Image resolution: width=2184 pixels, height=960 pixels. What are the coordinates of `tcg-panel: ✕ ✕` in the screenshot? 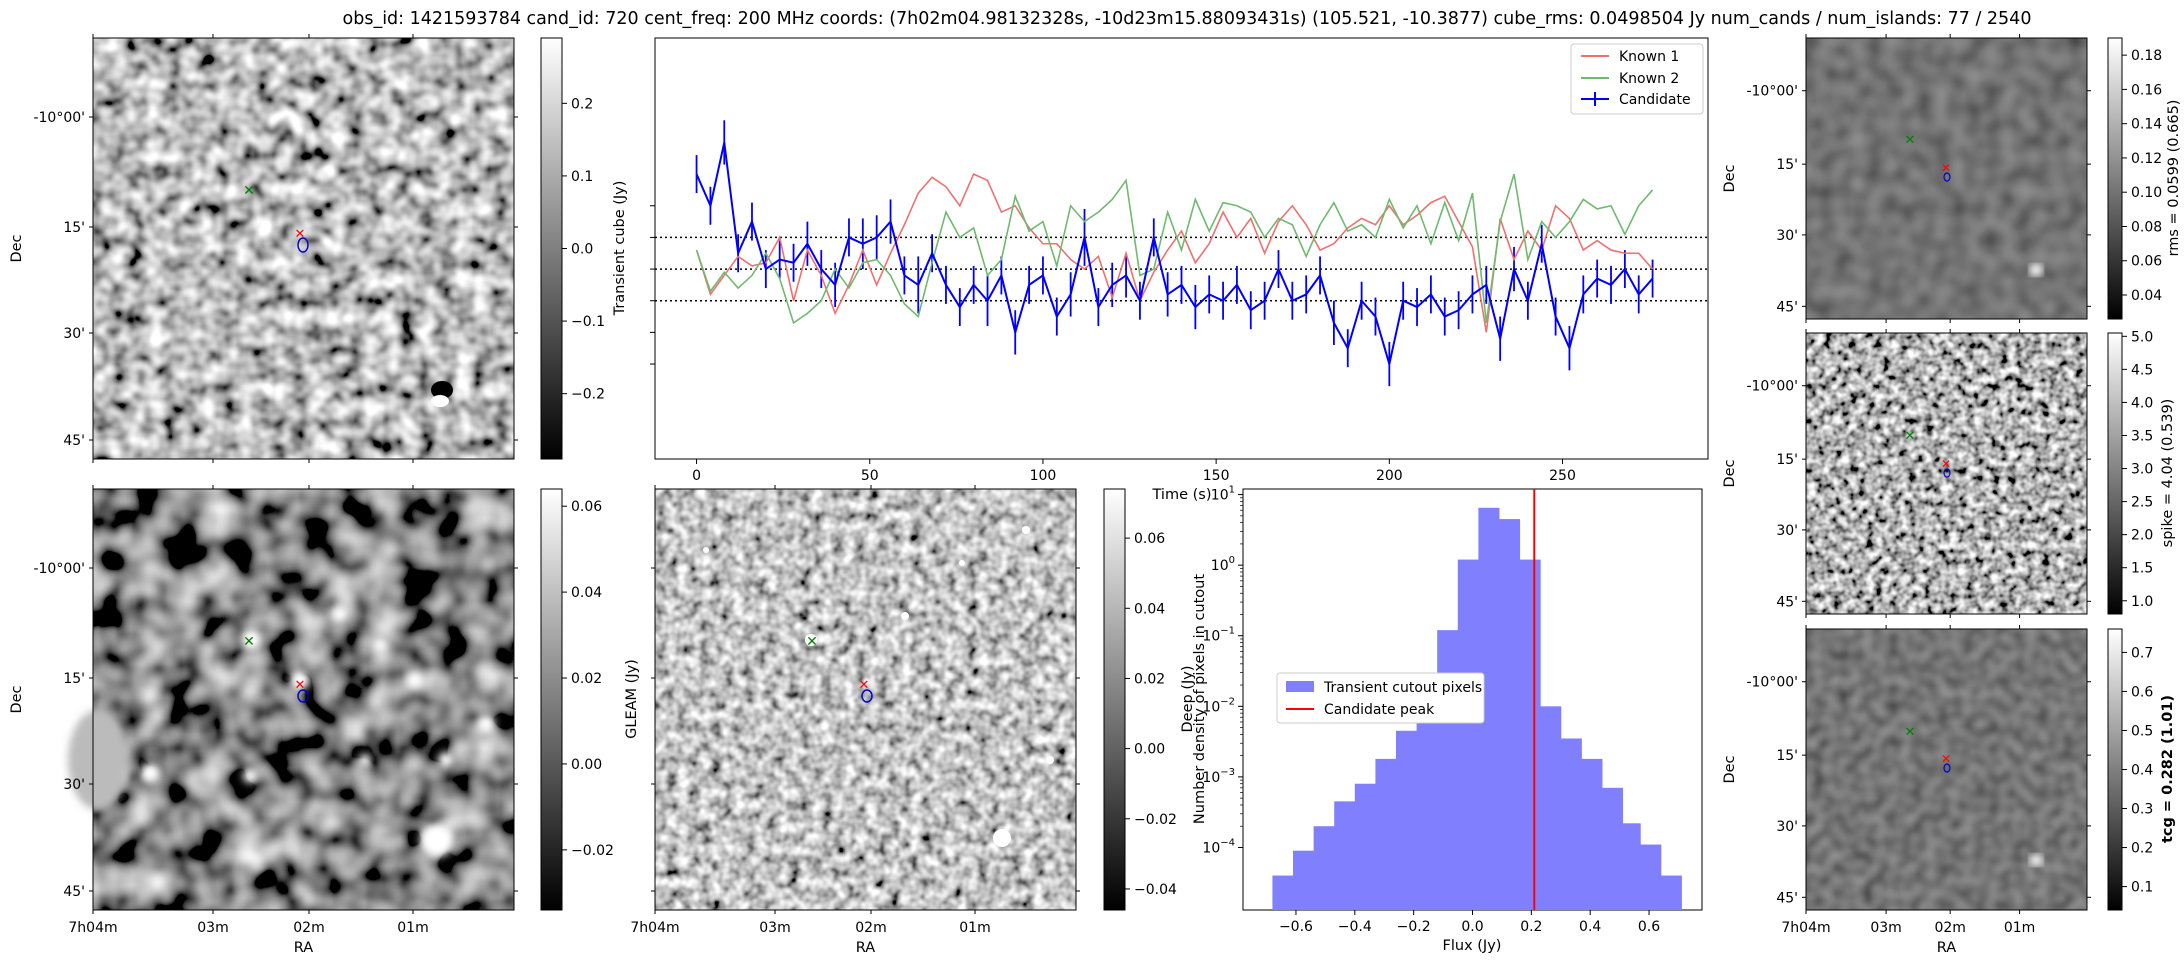 It's located at (1946, 769).